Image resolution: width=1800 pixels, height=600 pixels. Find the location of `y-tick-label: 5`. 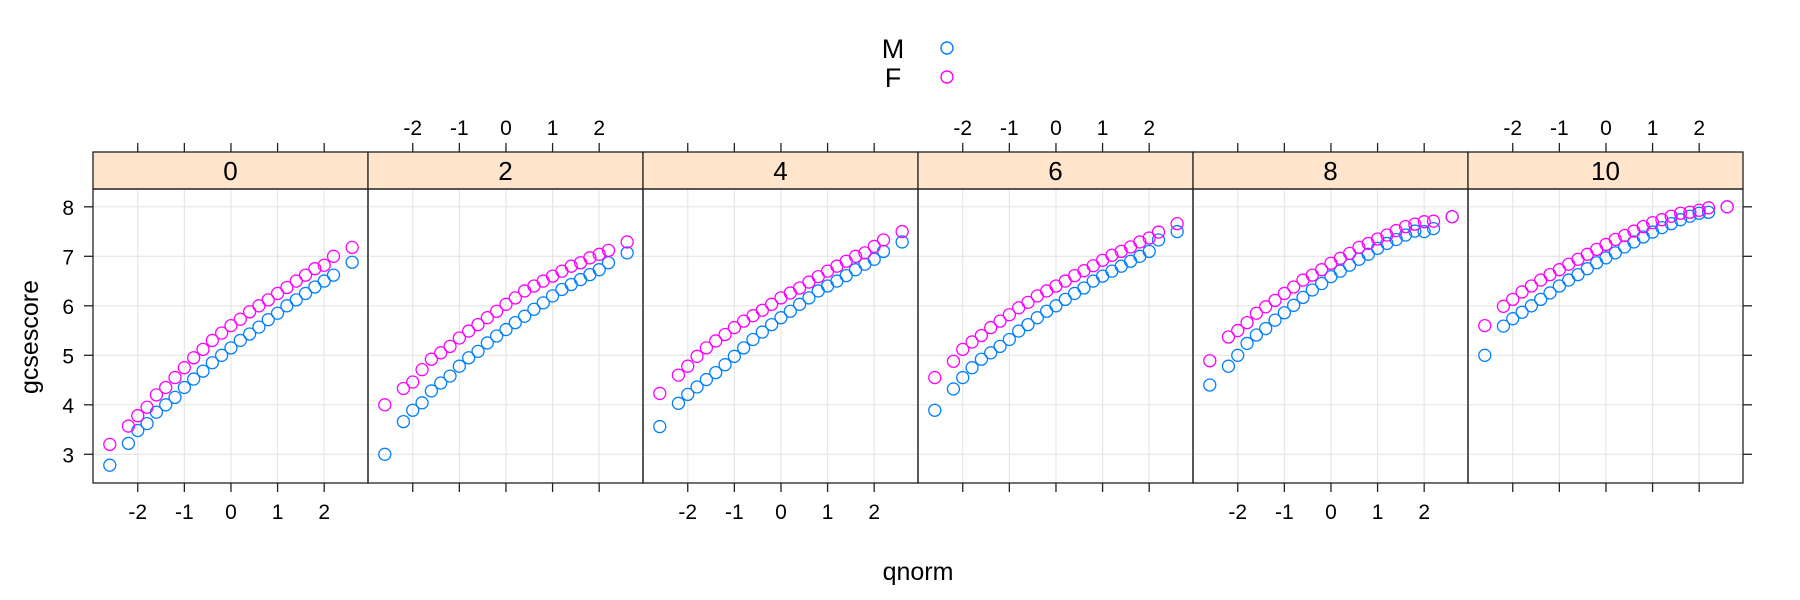

y-tick-label: 5 is located at coordinates (68, 356).